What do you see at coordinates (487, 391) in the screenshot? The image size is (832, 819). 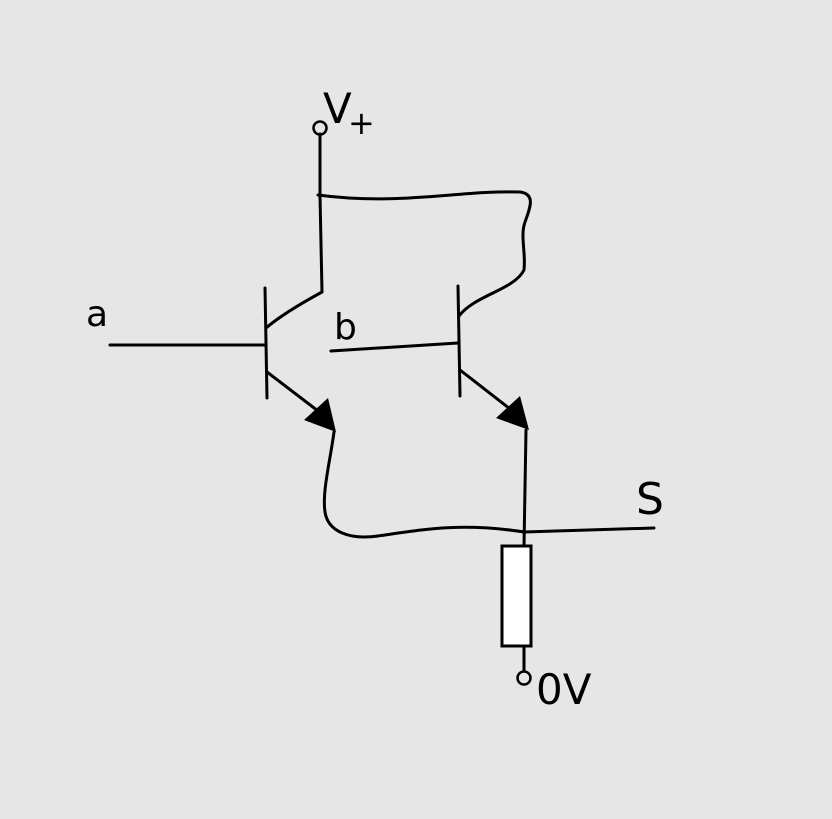 I see `transistor-2-emitter` at bounding box center [487, 391].